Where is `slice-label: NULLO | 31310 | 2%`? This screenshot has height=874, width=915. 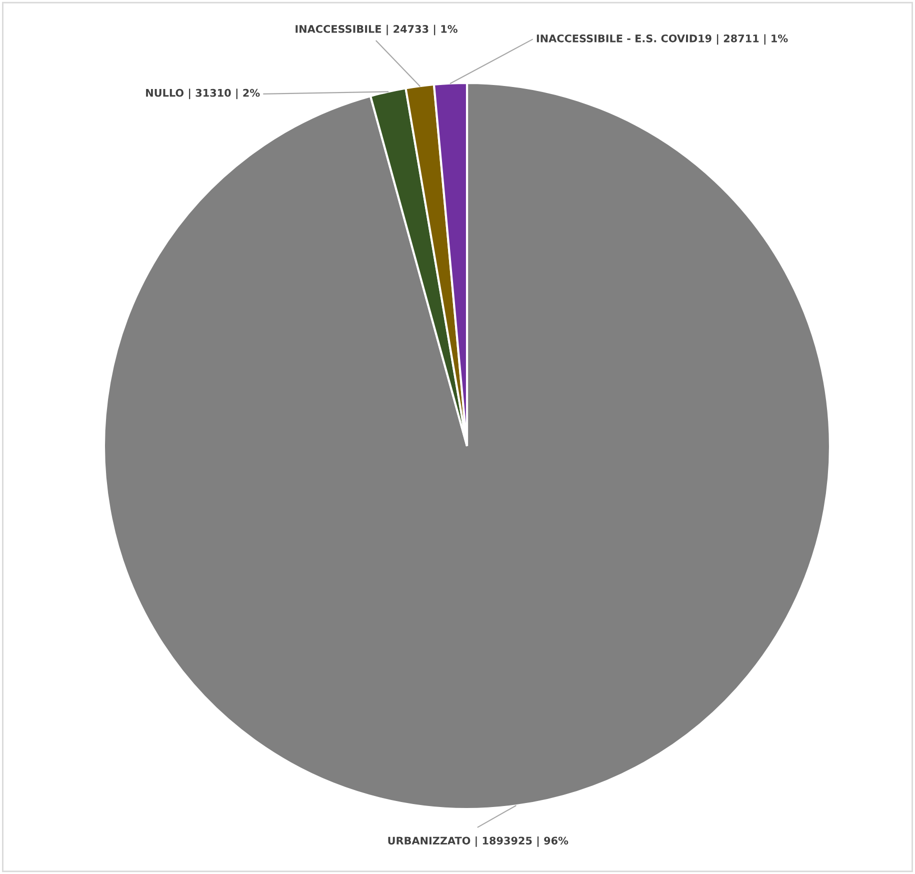
slice-label: NULLO | 31310 | 2% is located at coordinates (203, 94).